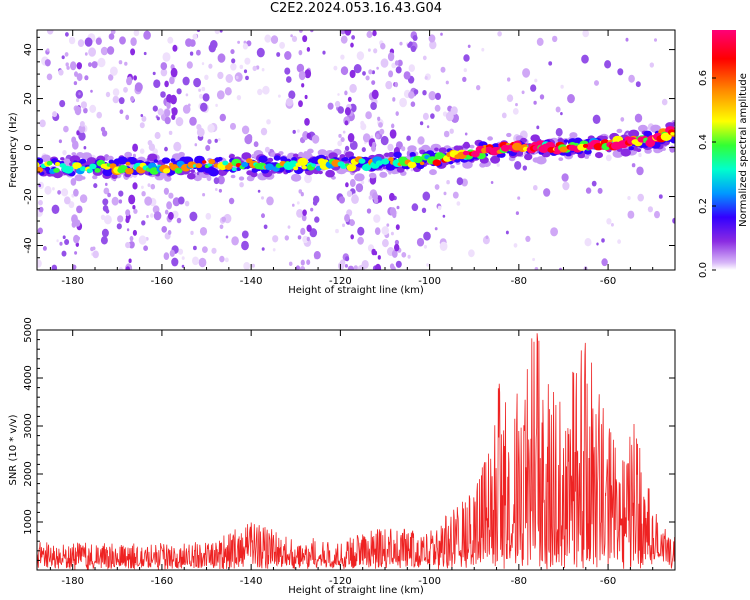  What do you see at coordinates (251, 581) in the screenshot?
I see `x-tick-label: -140` at bounding box center [251, 581].